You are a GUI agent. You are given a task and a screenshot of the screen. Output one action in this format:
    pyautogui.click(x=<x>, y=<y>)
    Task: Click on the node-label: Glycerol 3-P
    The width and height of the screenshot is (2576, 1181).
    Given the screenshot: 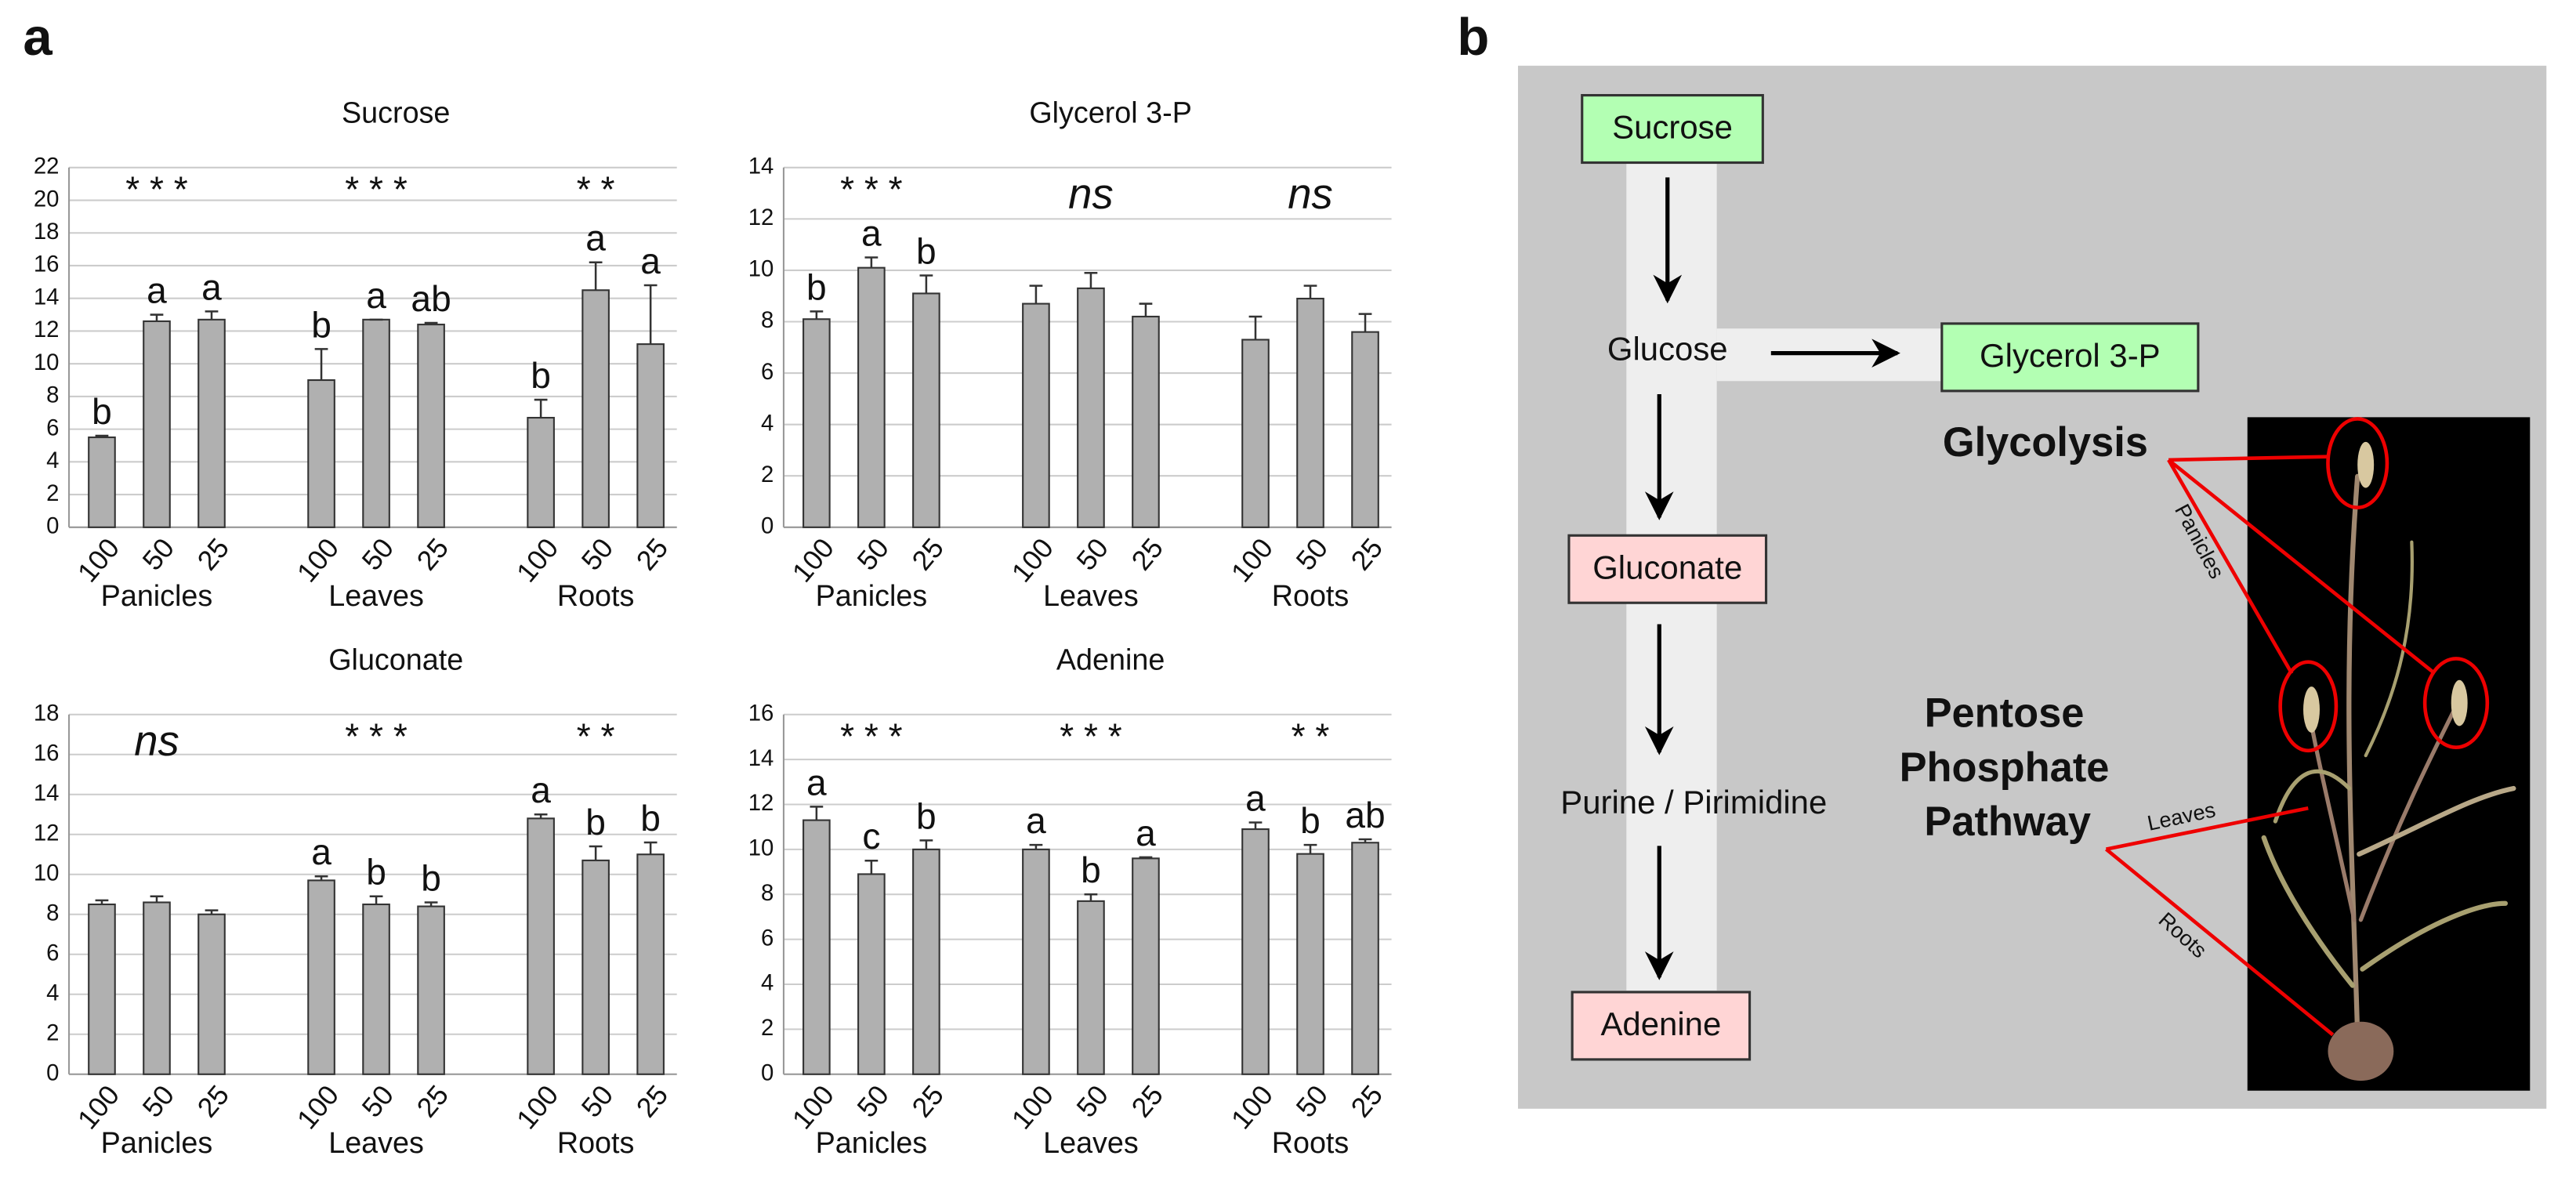 What is the action you would take?
    pyautogui.click(x=2070, y=355)
    